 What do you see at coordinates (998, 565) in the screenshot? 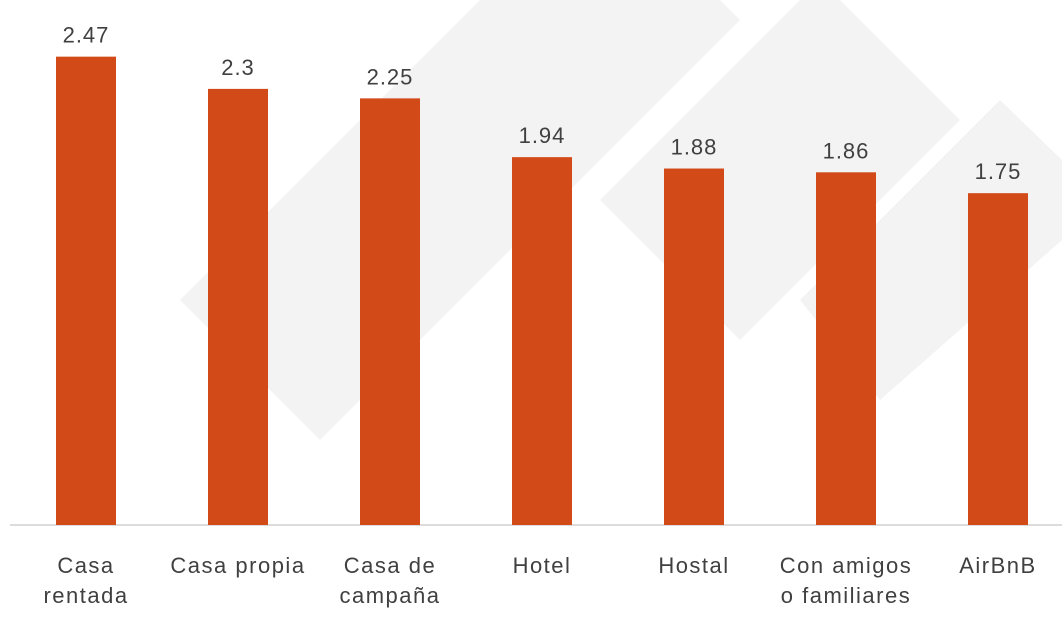
I see `x-tick-label: AirBnB` at bounding box center [998, 565].